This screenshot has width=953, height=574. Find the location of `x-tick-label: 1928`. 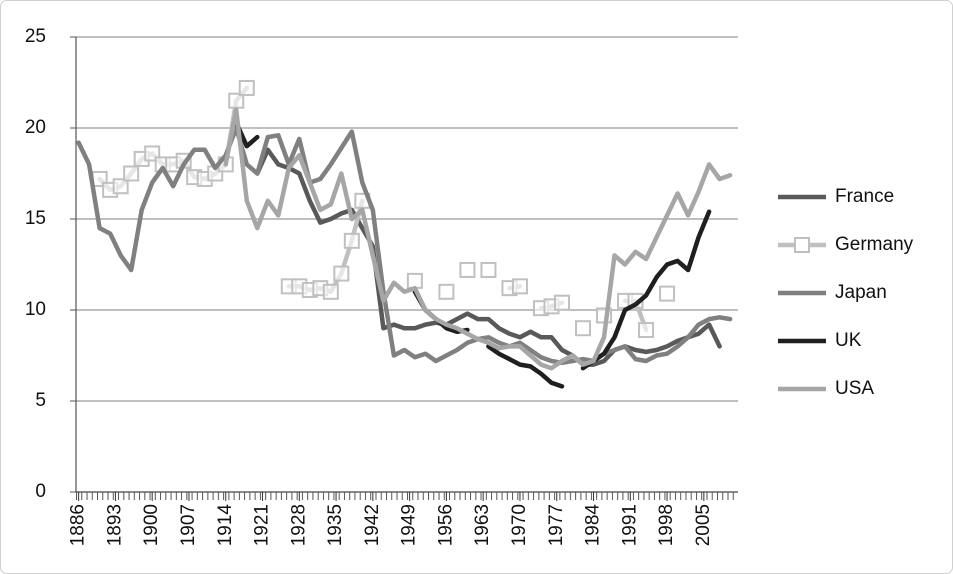

x-tick-label: 1928 is located at coordinates (298, 525).